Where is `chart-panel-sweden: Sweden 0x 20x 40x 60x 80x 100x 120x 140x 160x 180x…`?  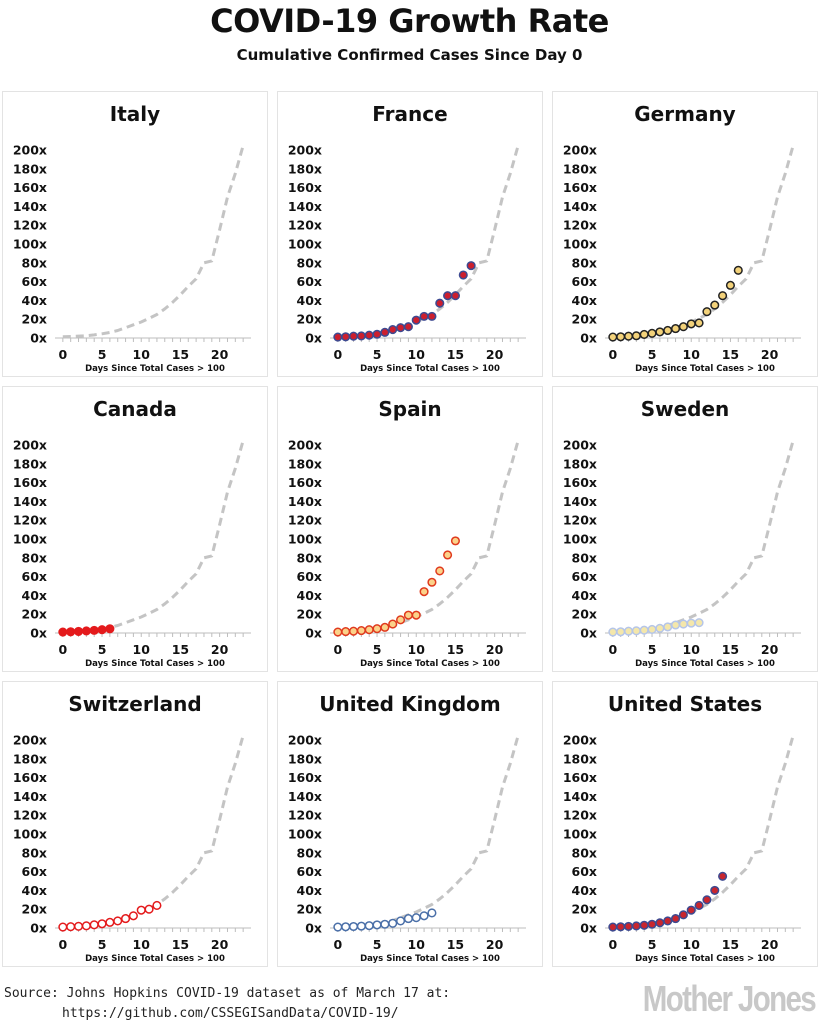
chart-panel-sweden: Sweden 0x 20x 40x 60x 80x 100x 120x 140x 160x 180x… is located at coordinates (685, 529).